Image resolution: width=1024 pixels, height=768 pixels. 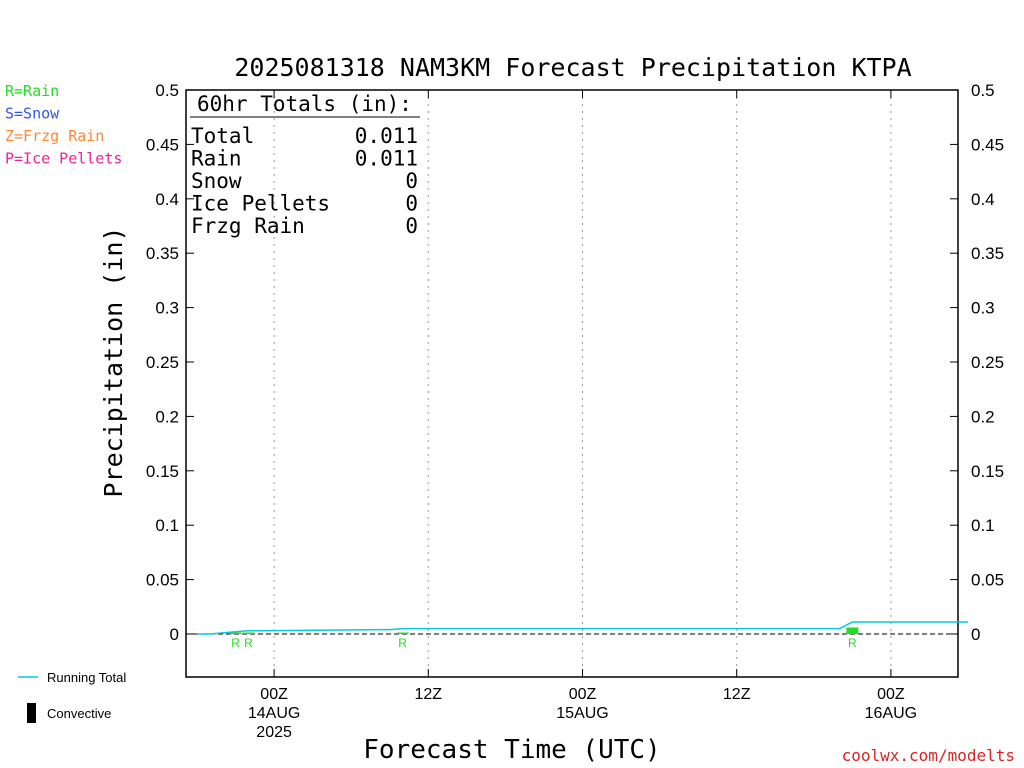 I want to click on y-tick-label-right: 0.3, so click(x=983, y=308).